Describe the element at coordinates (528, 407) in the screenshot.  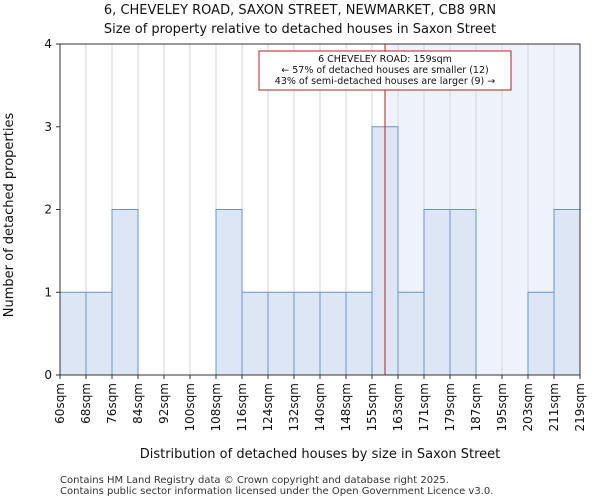
I see `x-tick-label: 203sqm` at that location.